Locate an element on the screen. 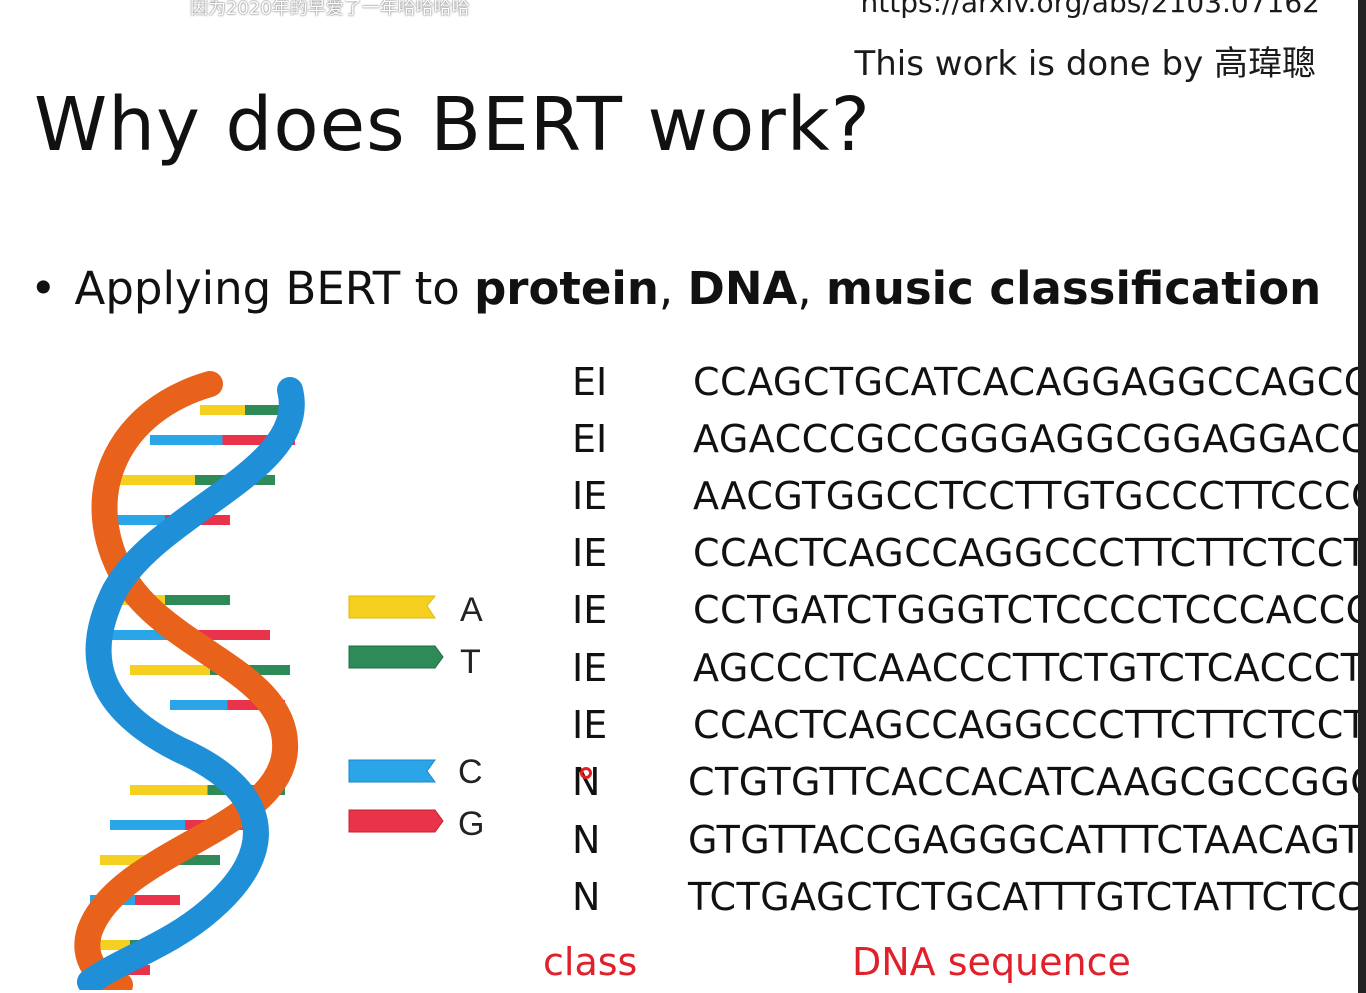 The width and height of the screenshot is (1366, 993). bullet-music-classification: music classification is located at coordinates (1073, 288).